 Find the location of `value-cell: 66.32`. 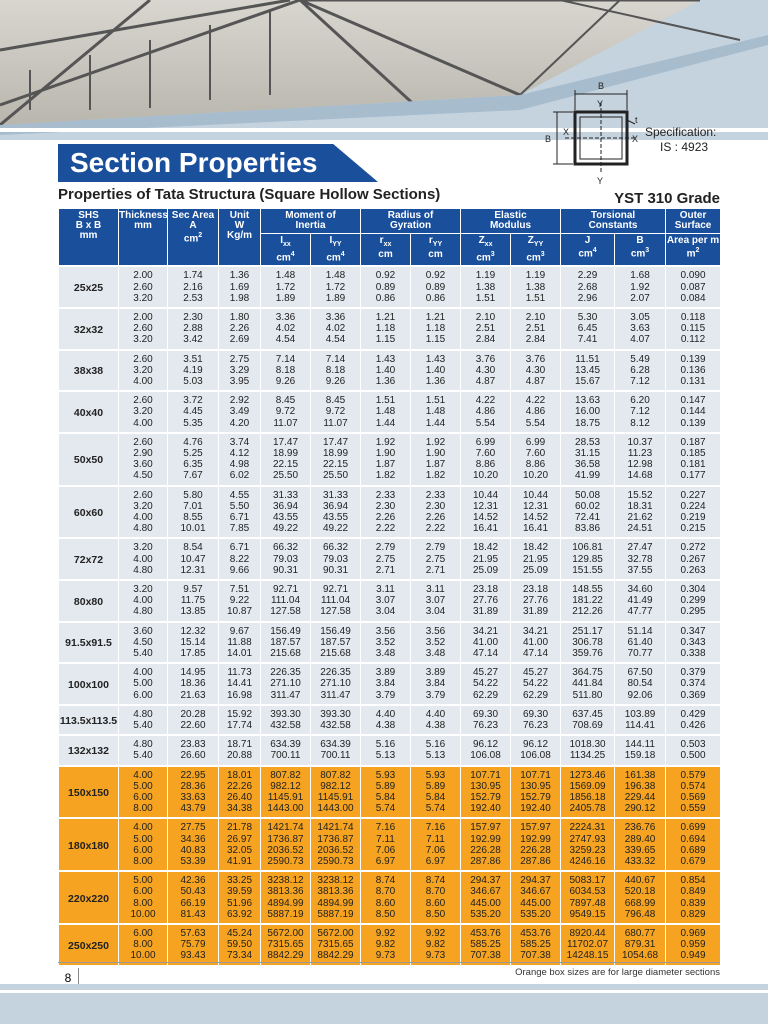

value-cell: 66.32 is located at coordinates (285, 546).